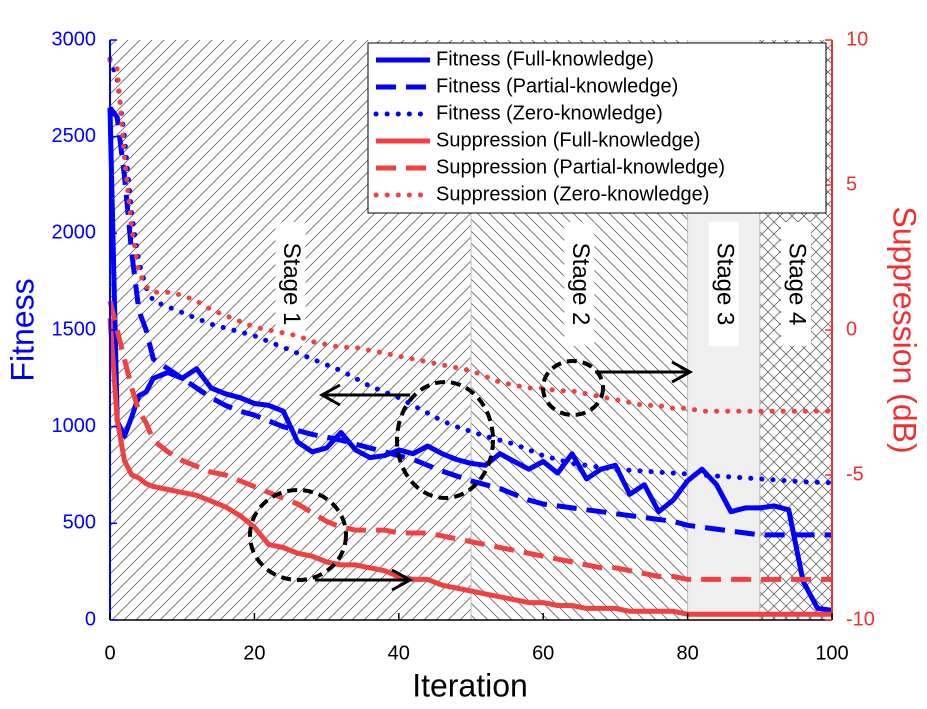 This screenshot has height=709, width=927. I want to click on legend-box, so click(597, 128).